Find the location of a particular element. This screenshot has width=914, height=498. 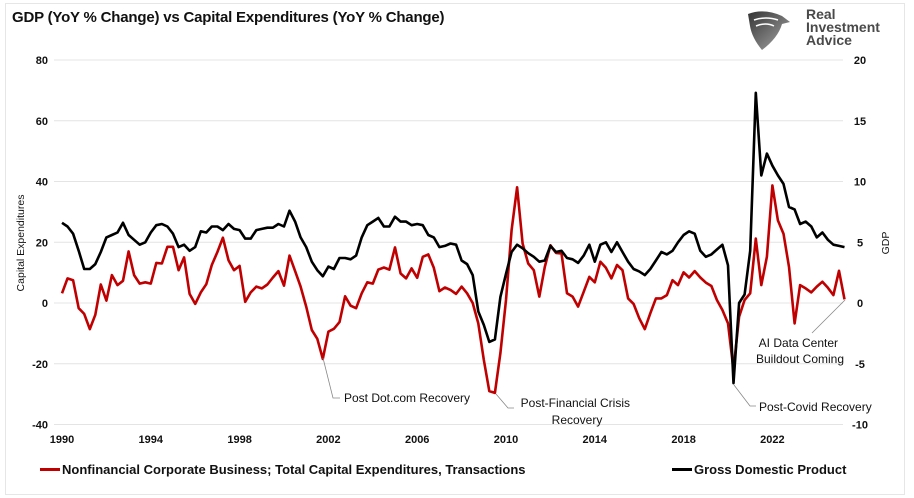

y2-axis-label: GDP is located at coordinates (886, 243).